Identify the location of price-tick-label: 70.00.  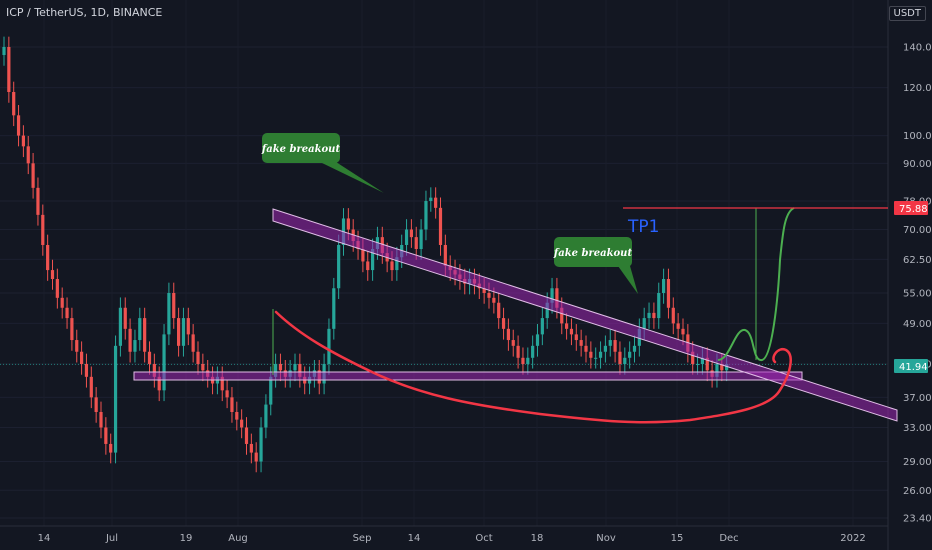
(917, 230).